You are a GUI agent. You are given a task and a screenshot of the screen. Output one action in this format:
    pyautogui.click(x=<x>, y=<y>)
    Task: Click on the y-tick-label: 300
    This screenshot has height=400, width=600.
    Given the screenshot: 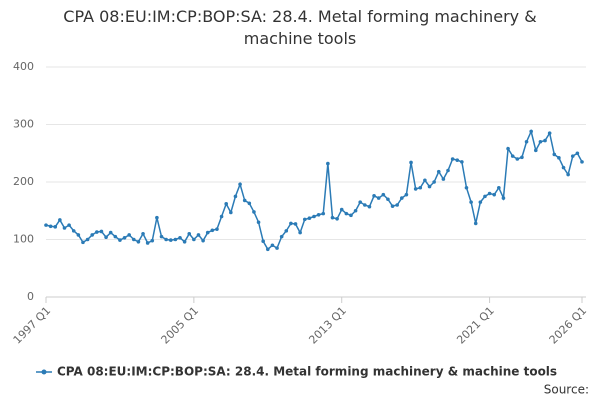 What is the action you would take?
    pyautogui.click(x=23, y=124)
    